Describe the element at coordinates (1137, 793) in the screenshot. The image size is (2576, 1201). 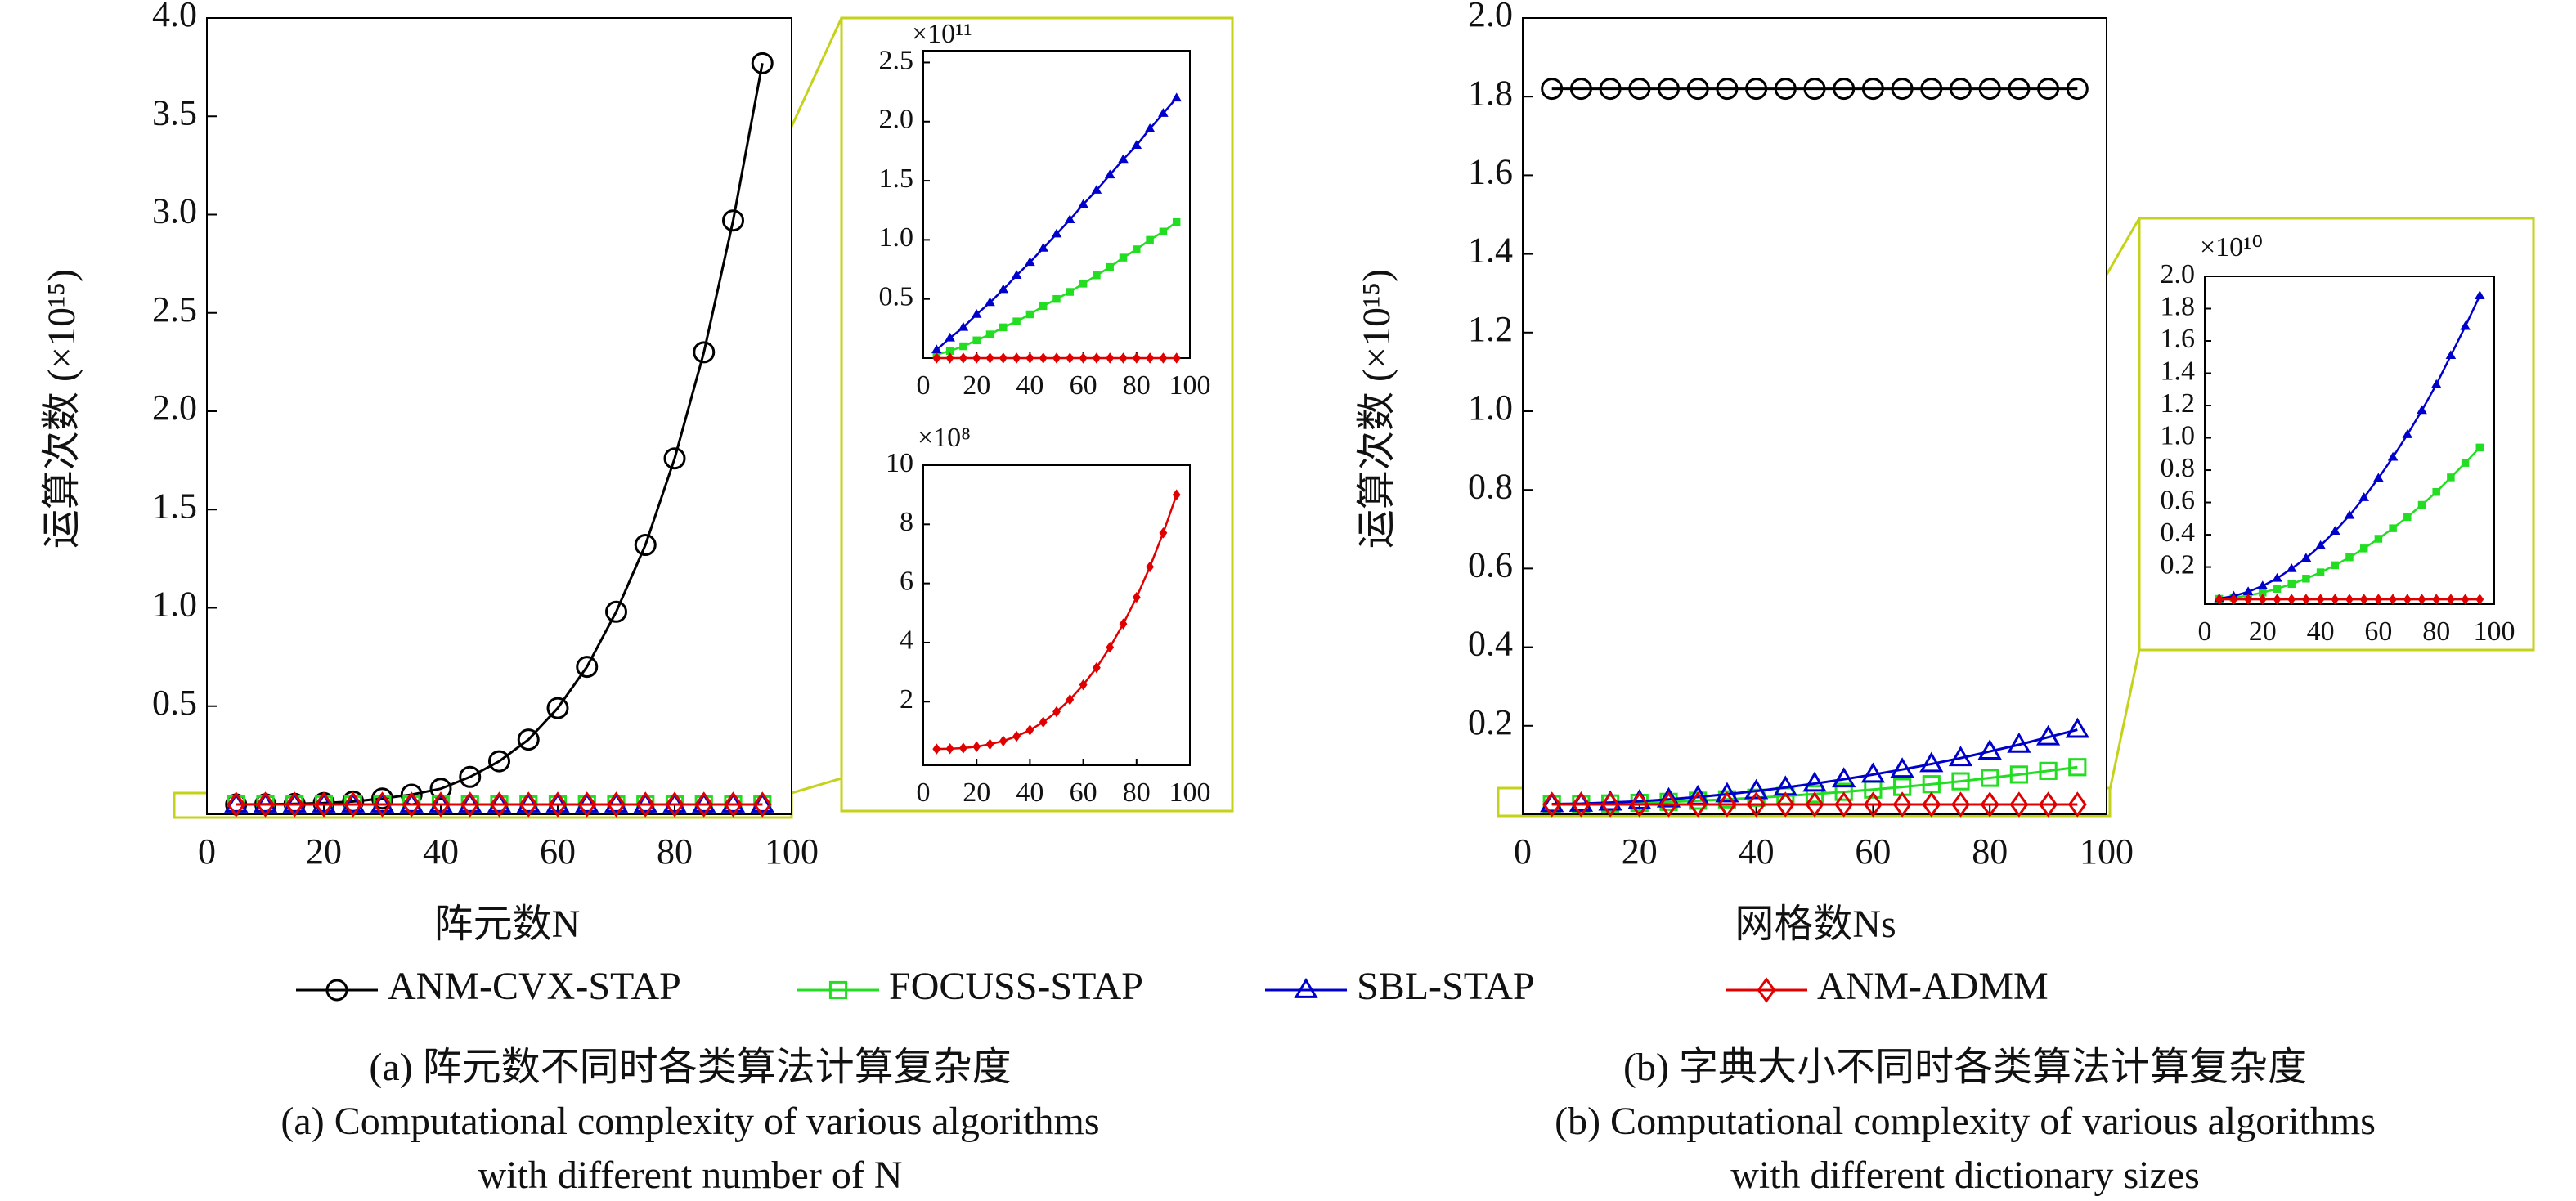
I see `x-tick-label: 80` at that location.